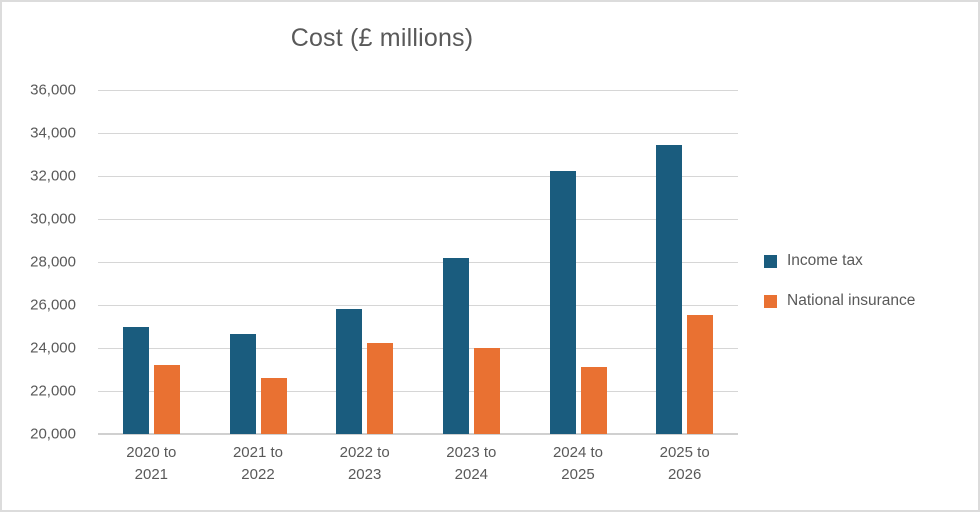  Describe the element at coordinates (471, 452) in the screenshot. I see `x-axis-tick-line: 2023 to` at that location.